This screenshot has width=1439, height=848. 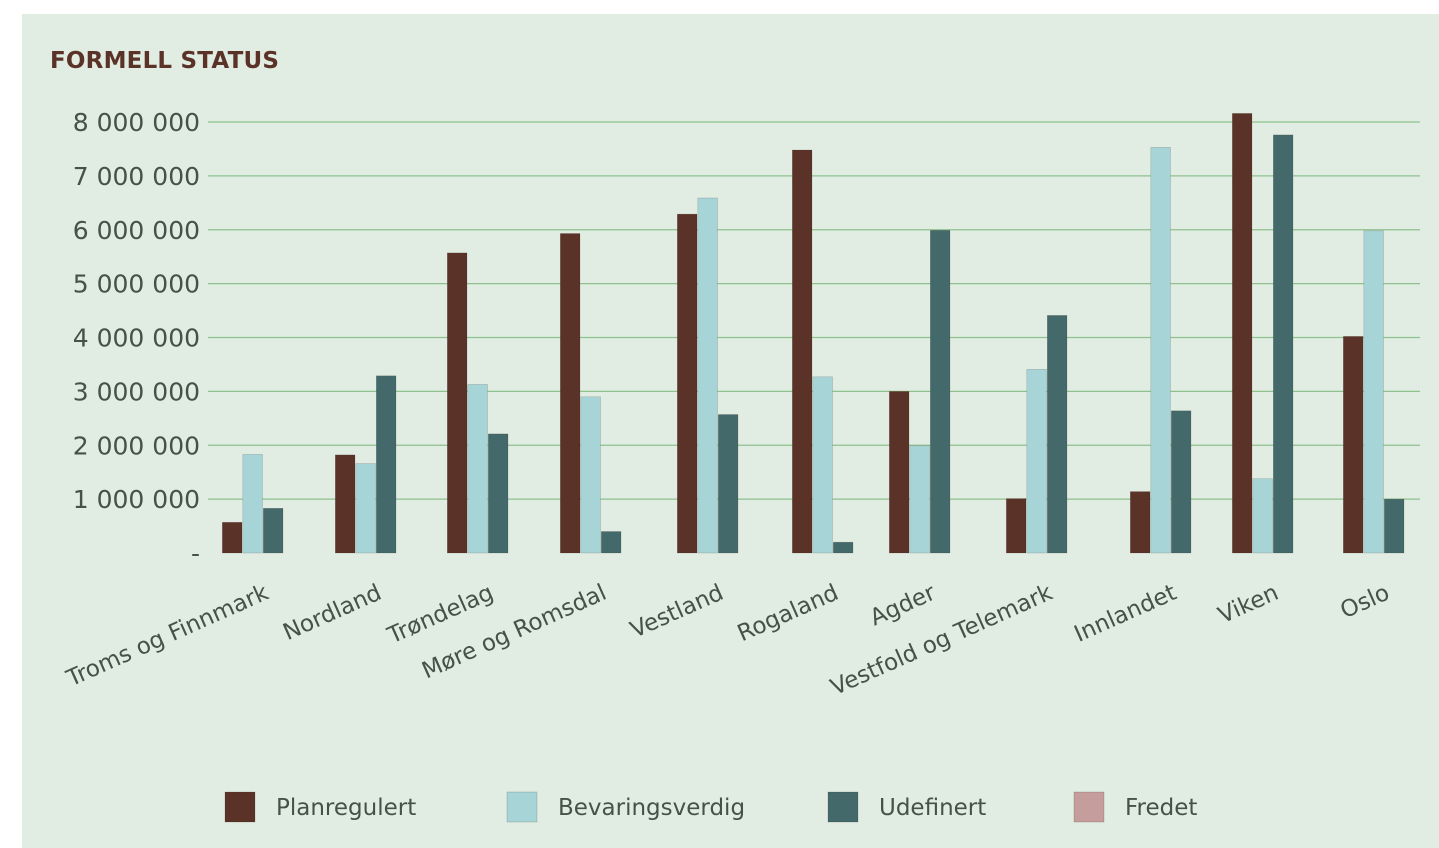 I want to click on legend-item: Udefinert, so click(x=906, y=807).